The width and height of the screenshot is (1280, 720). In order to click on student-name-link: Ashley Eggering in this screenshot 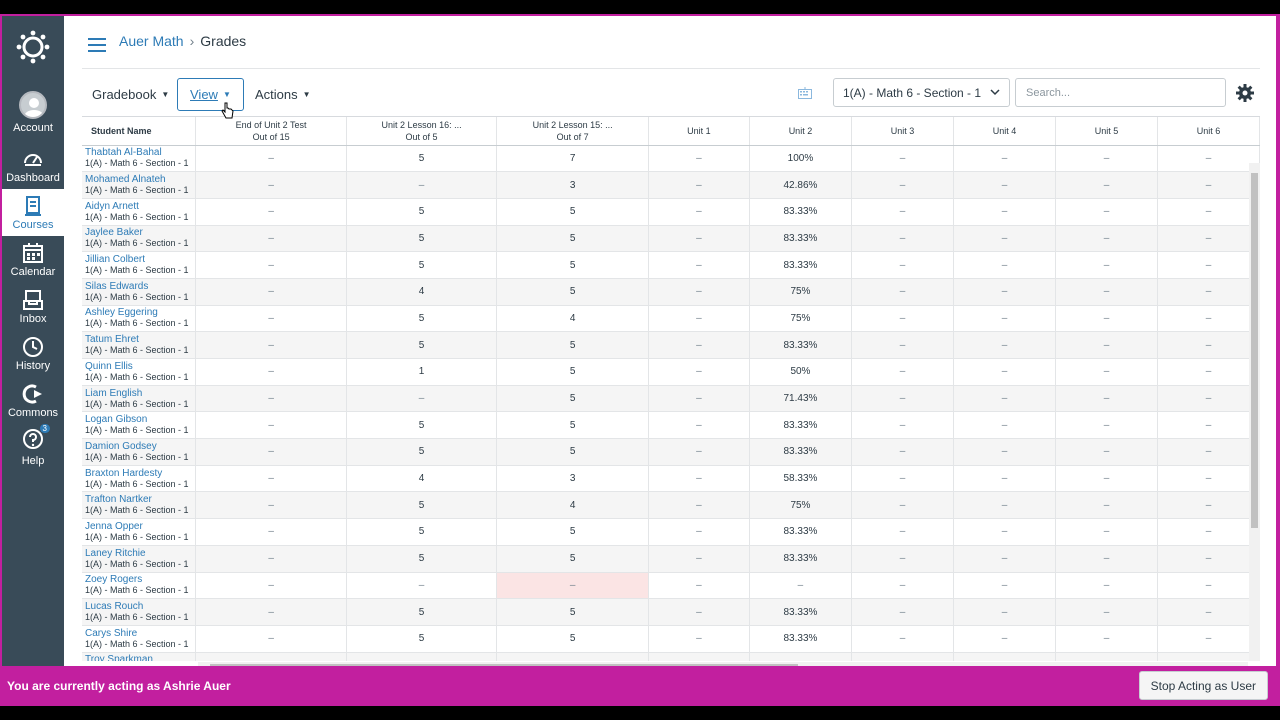, I will do `click(121, 313)`.